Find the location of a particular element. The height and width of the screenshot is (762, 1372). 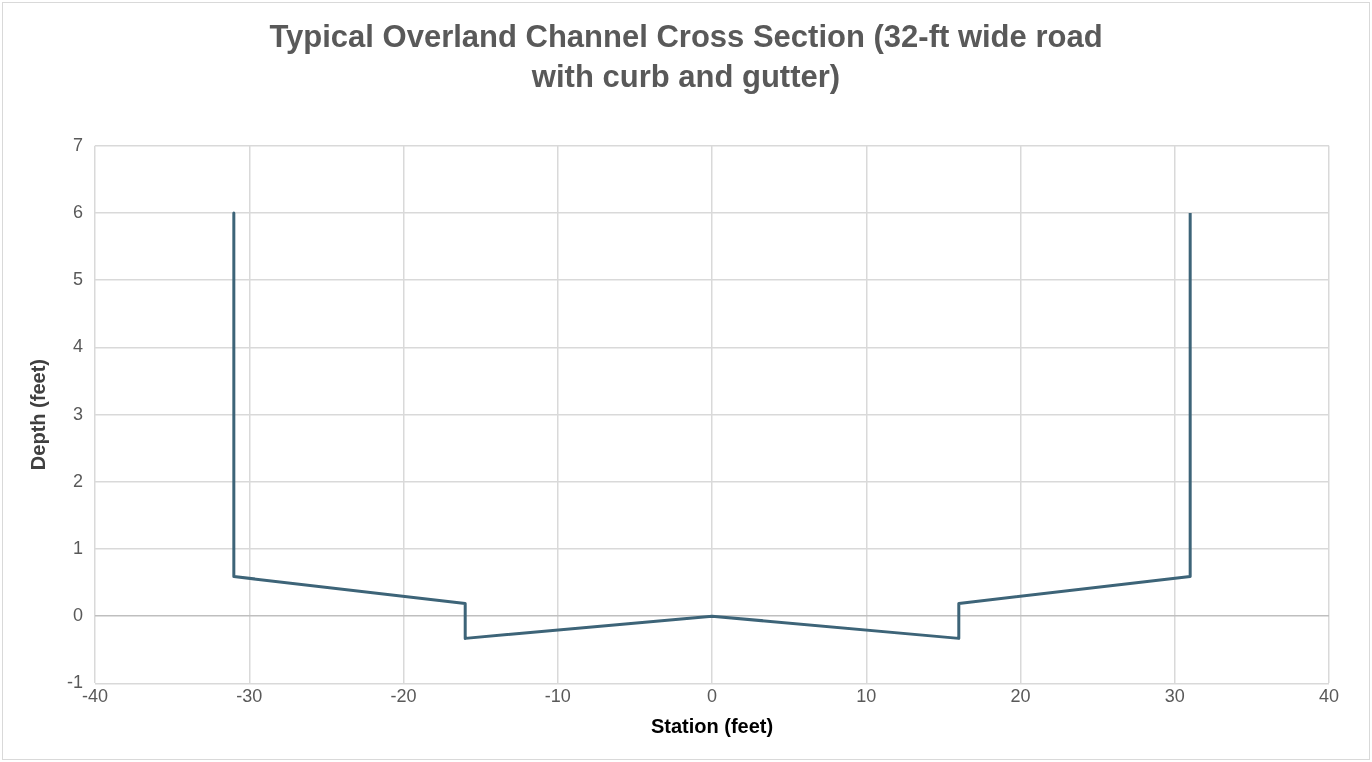

x-tick-label: -20 is located at coordinates (403, 696).